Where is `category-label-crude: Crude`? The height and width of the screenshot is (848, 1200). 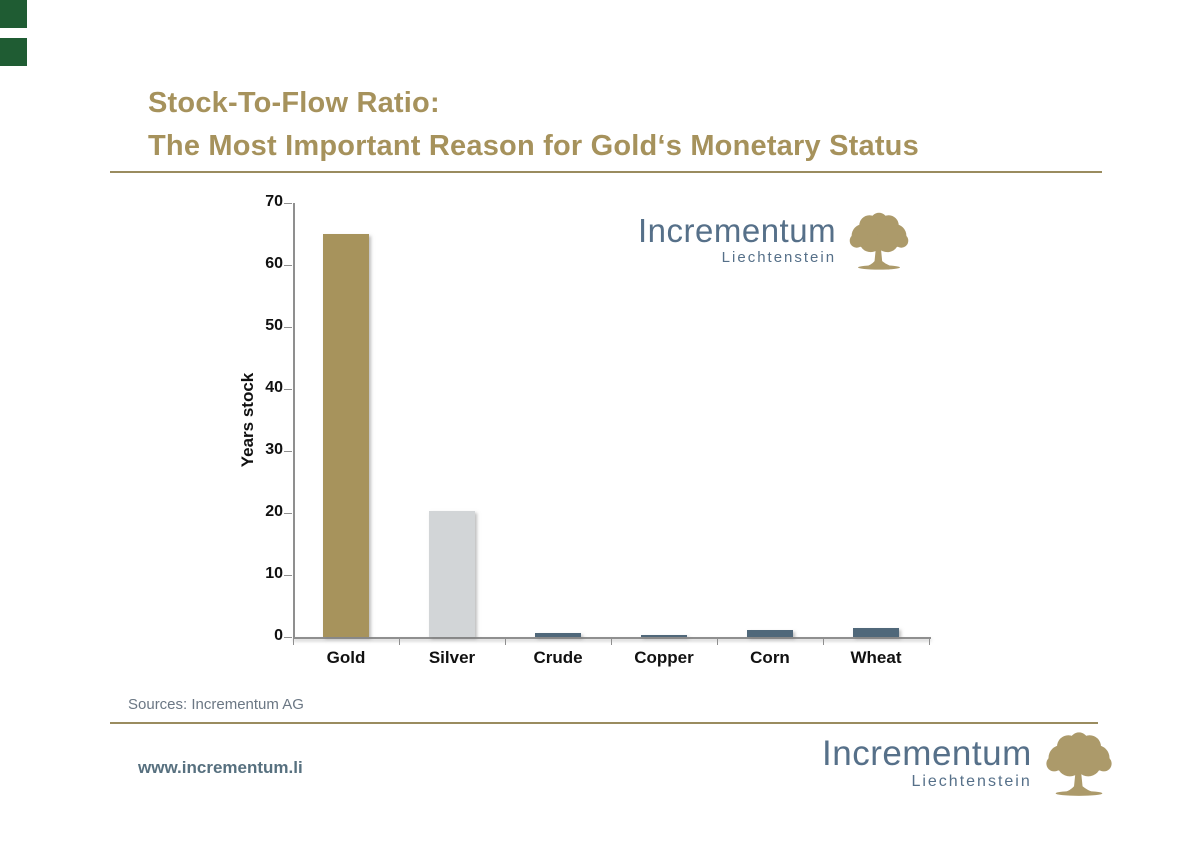
category-label-crude: Crude is located at coordinates (558, 657).